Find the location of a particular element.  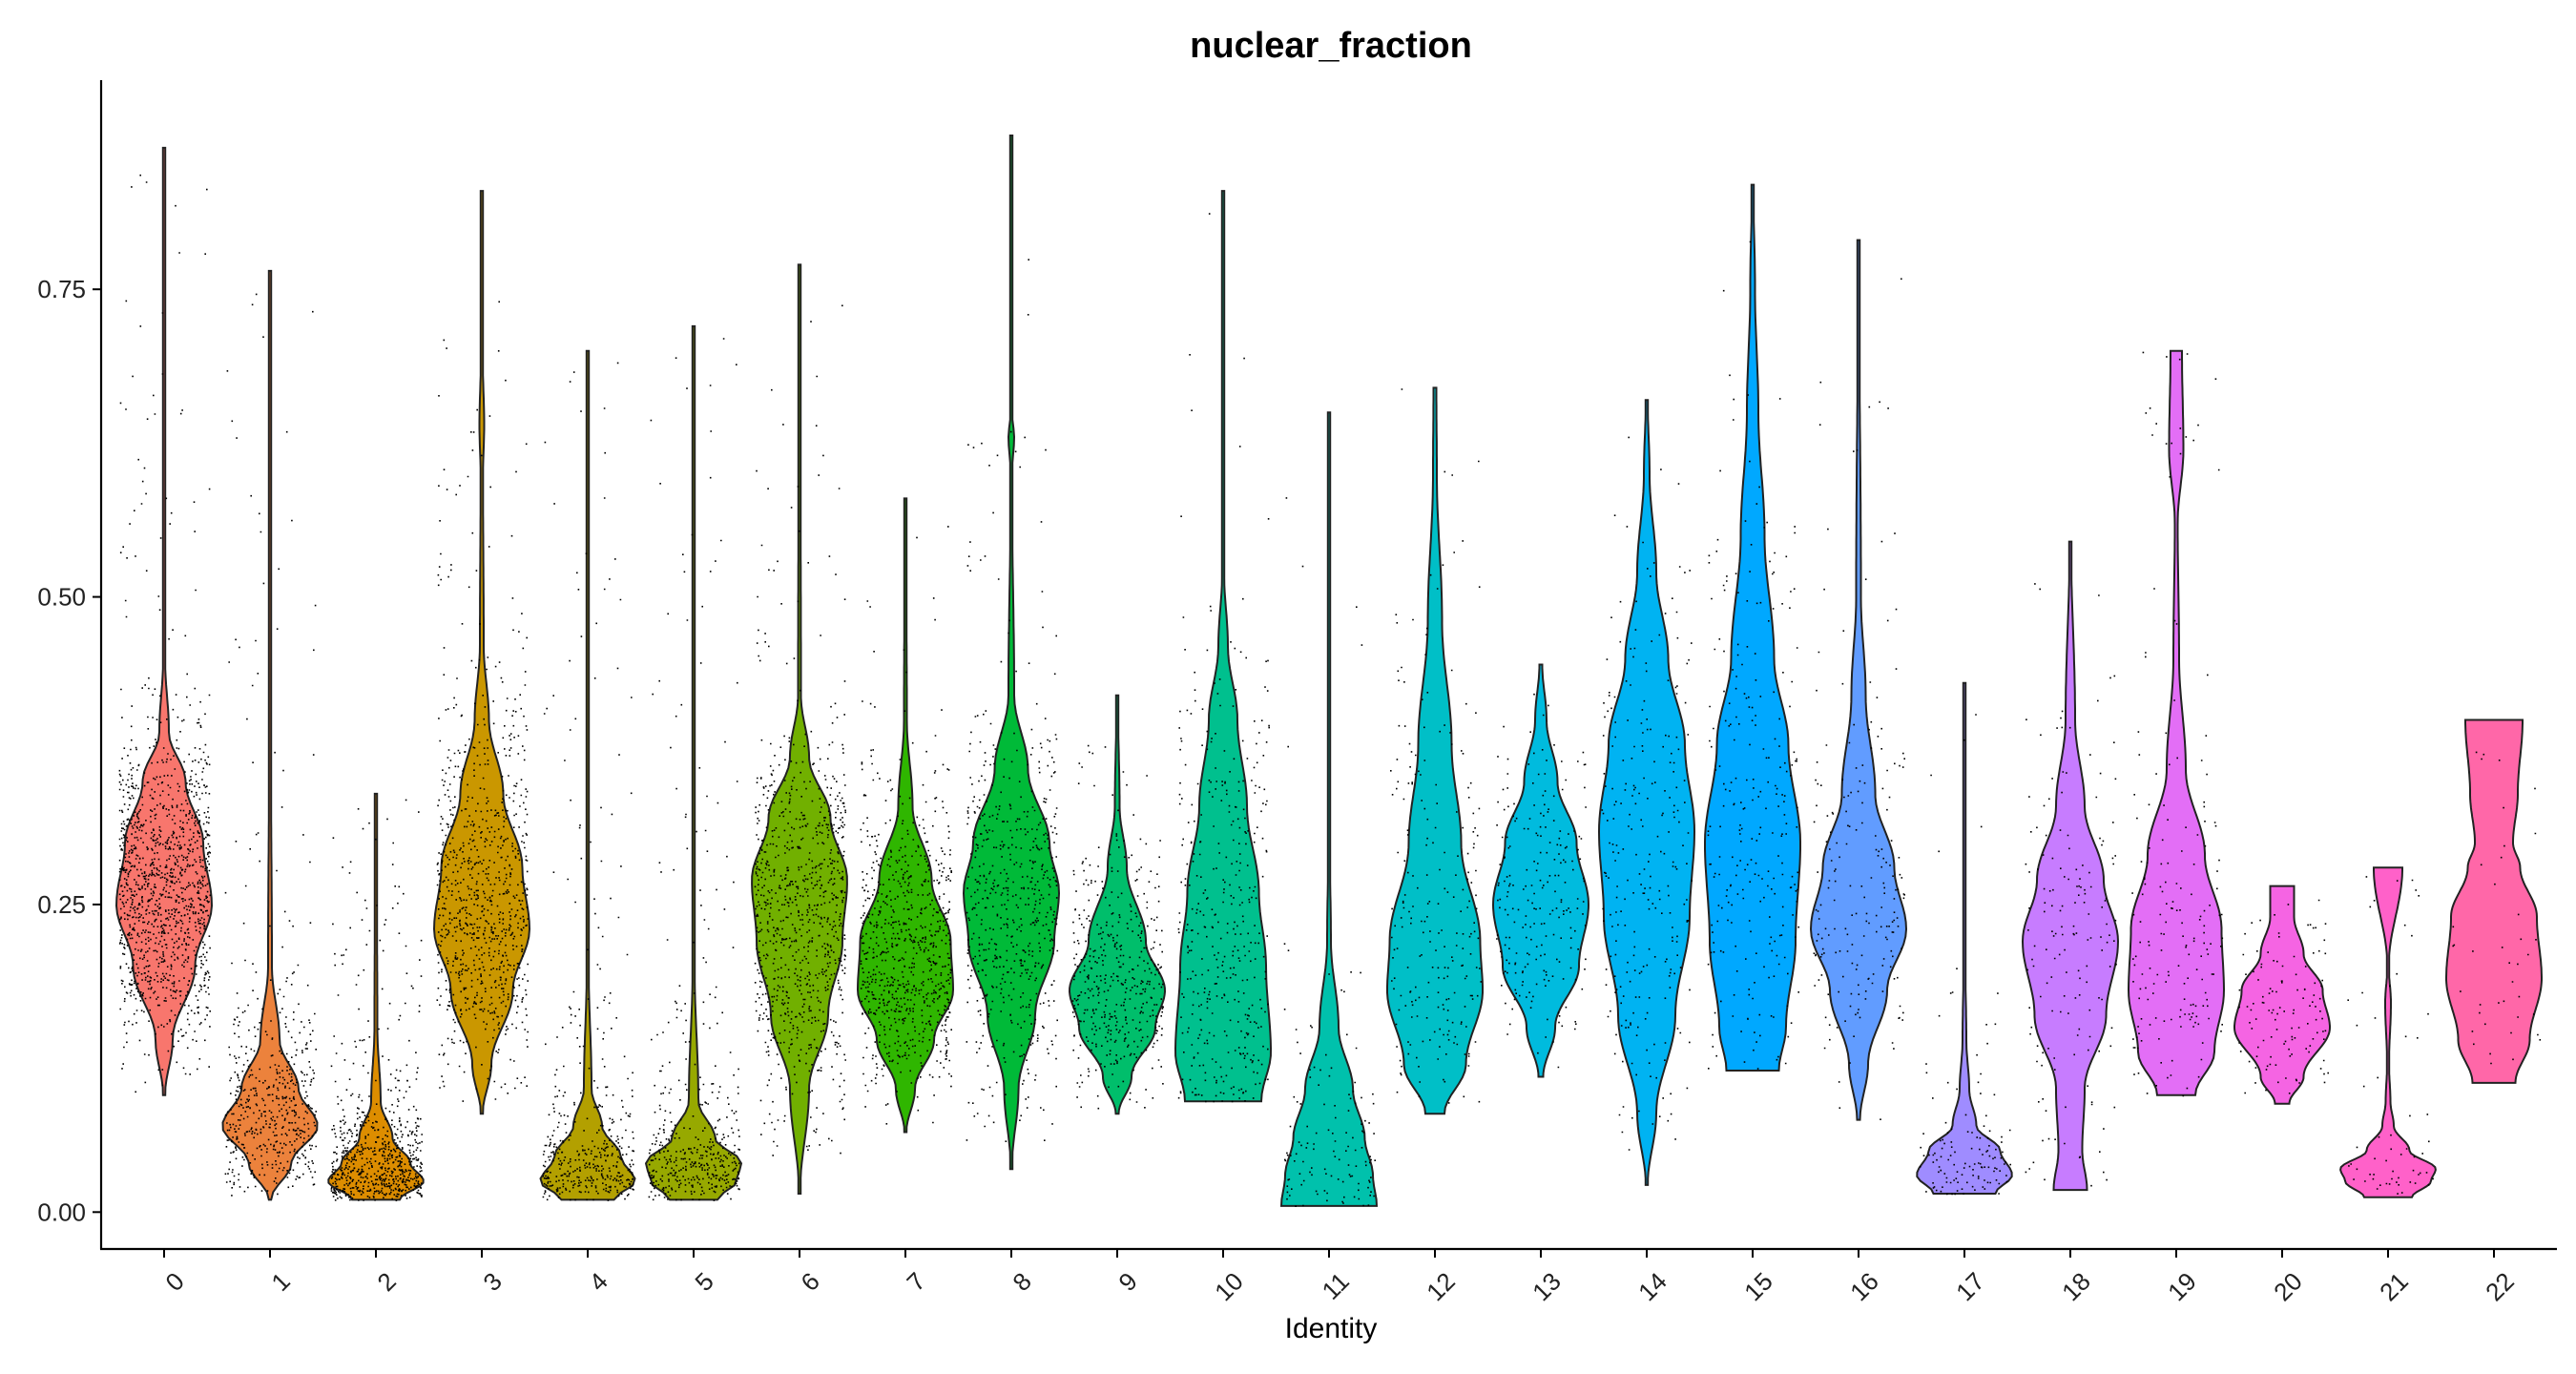

y-tick-label: 0.00 is located at coordinates (61, 1211).